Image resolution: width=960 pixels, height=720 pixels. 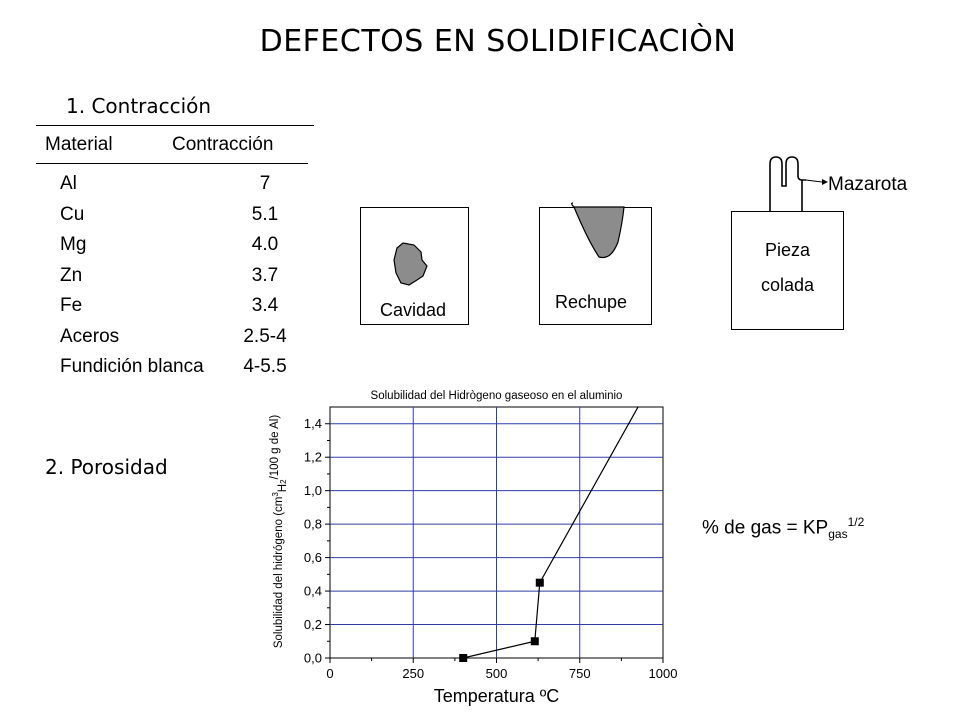 I want to click on contraction-value-cell: 4.0, so click(x=265, y=244).